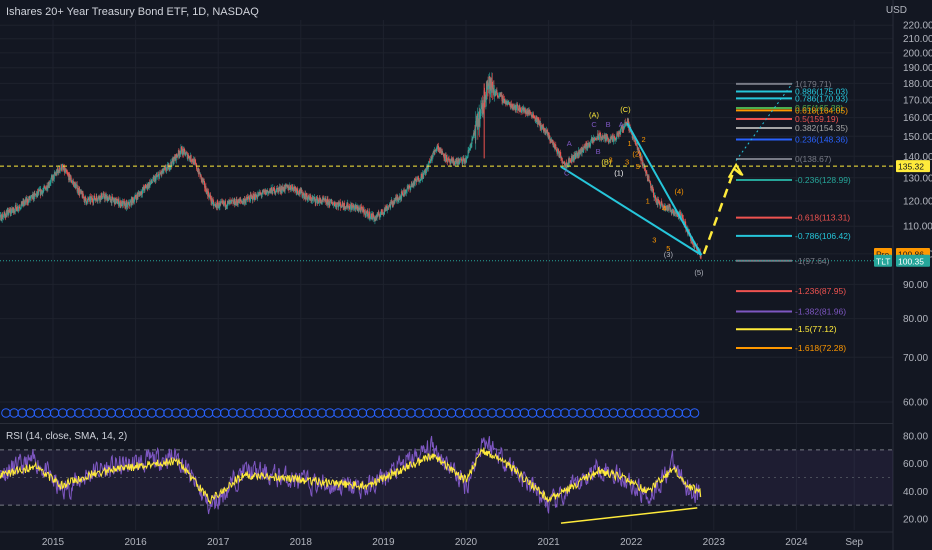 The image size is (932, 550). What do you see at coordinates (821, 92) in the screenshot?
I see `fib-level-label: 0.886(175.03)` at bounding box center [821, 92].